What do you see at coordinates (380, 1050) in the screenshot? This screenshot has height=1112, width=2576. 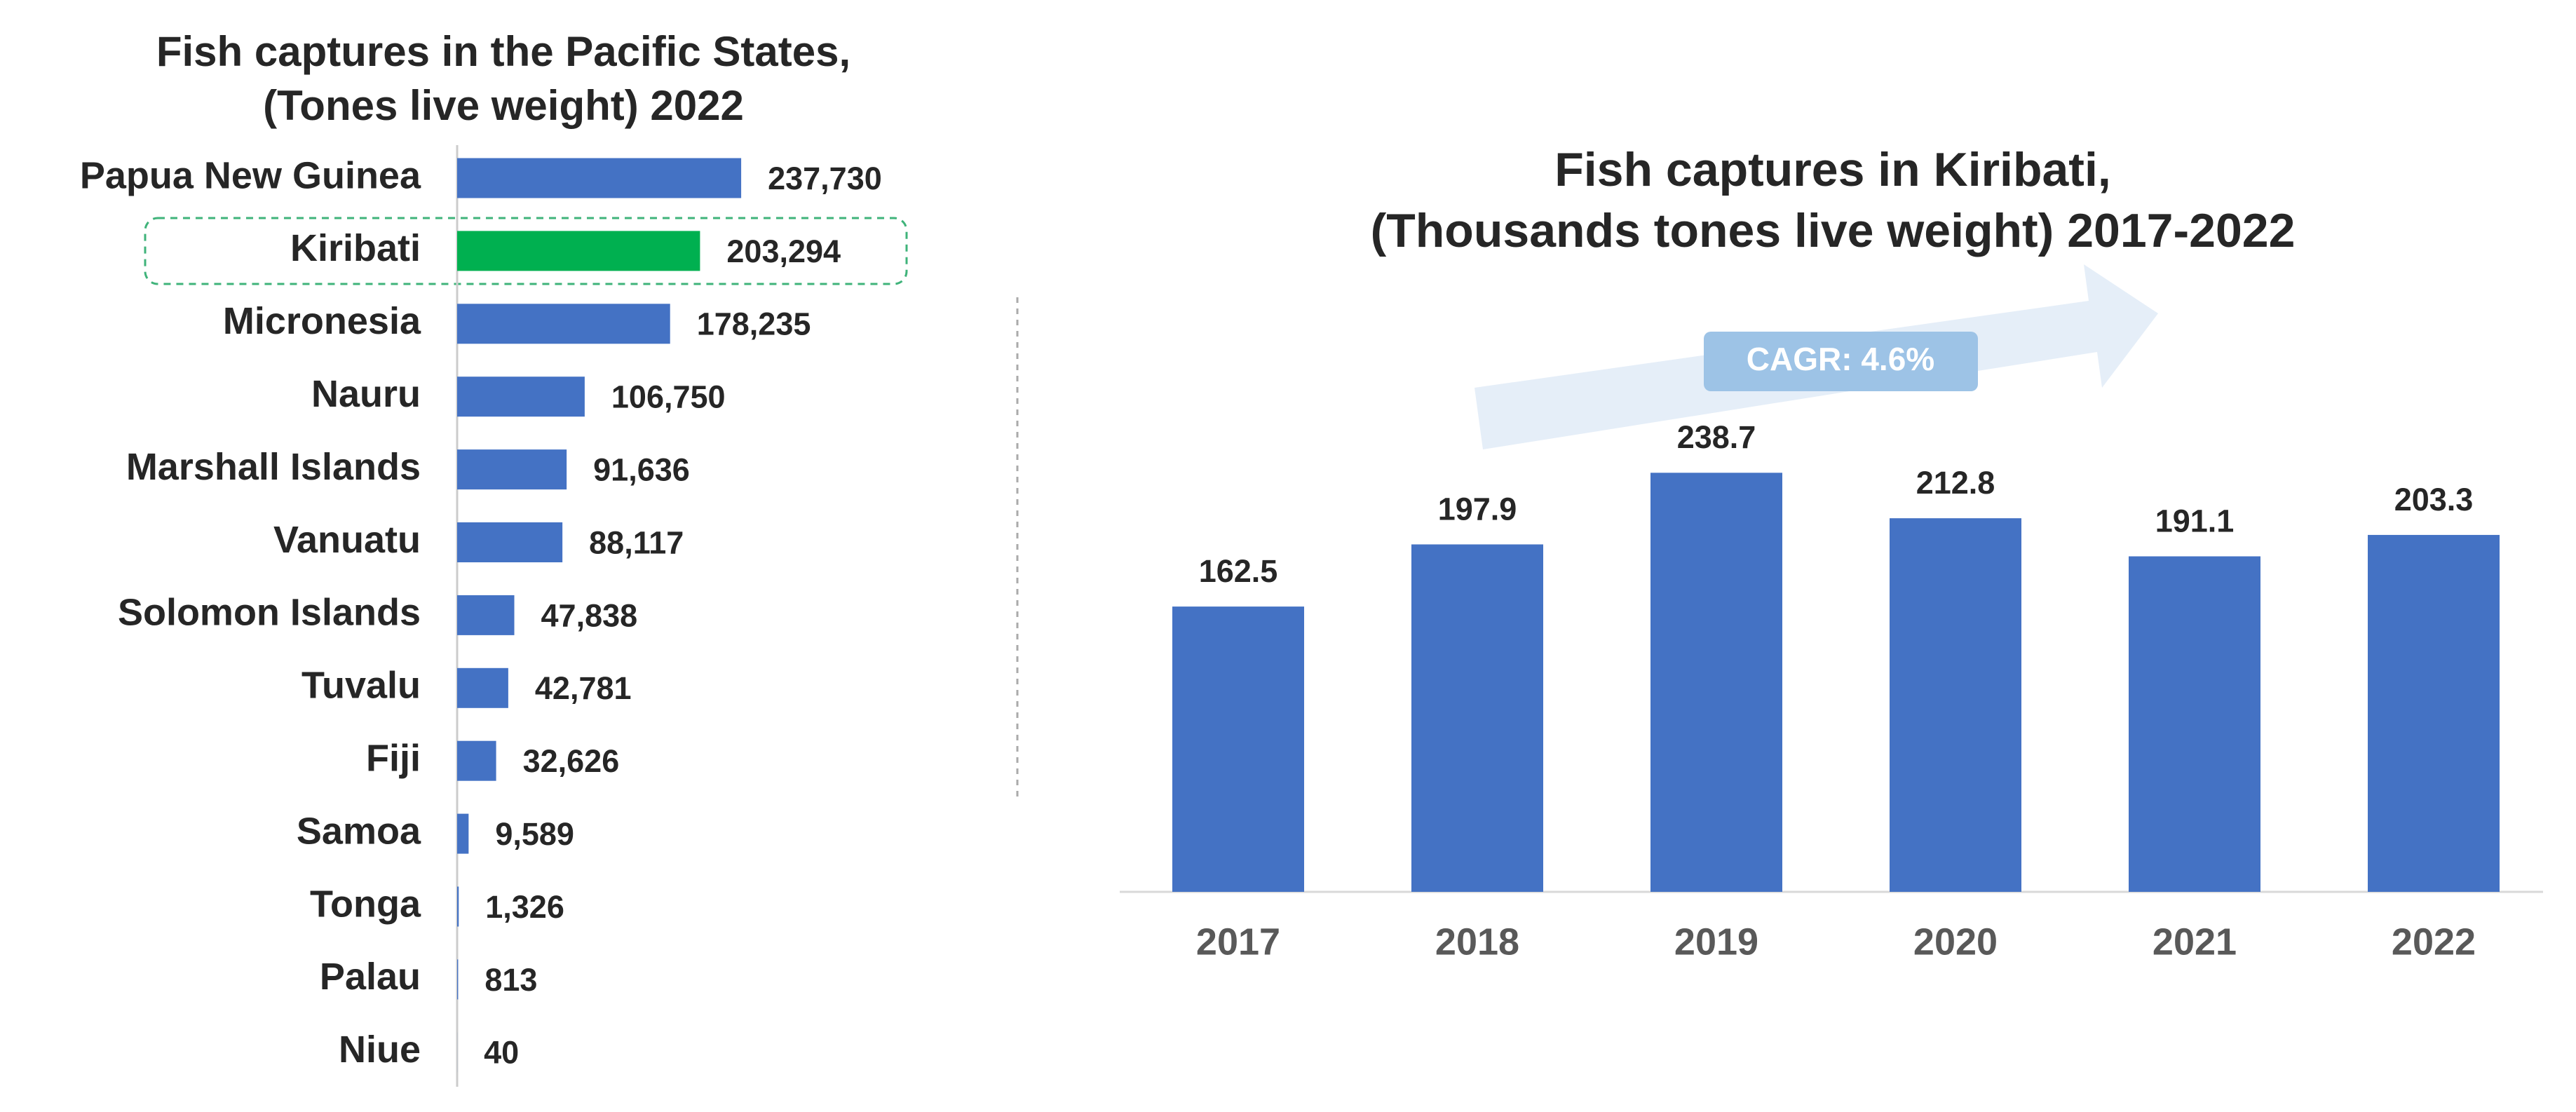 I see `category-label: Niue` at bounding box center [380, 1050].